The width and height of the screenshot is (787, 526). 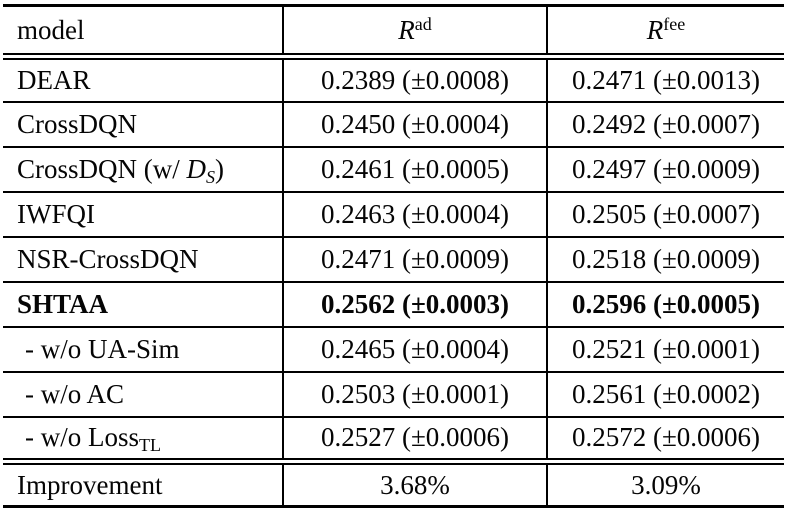 I want to click on header-r-ad: Rad, so click(x=414, y=32).